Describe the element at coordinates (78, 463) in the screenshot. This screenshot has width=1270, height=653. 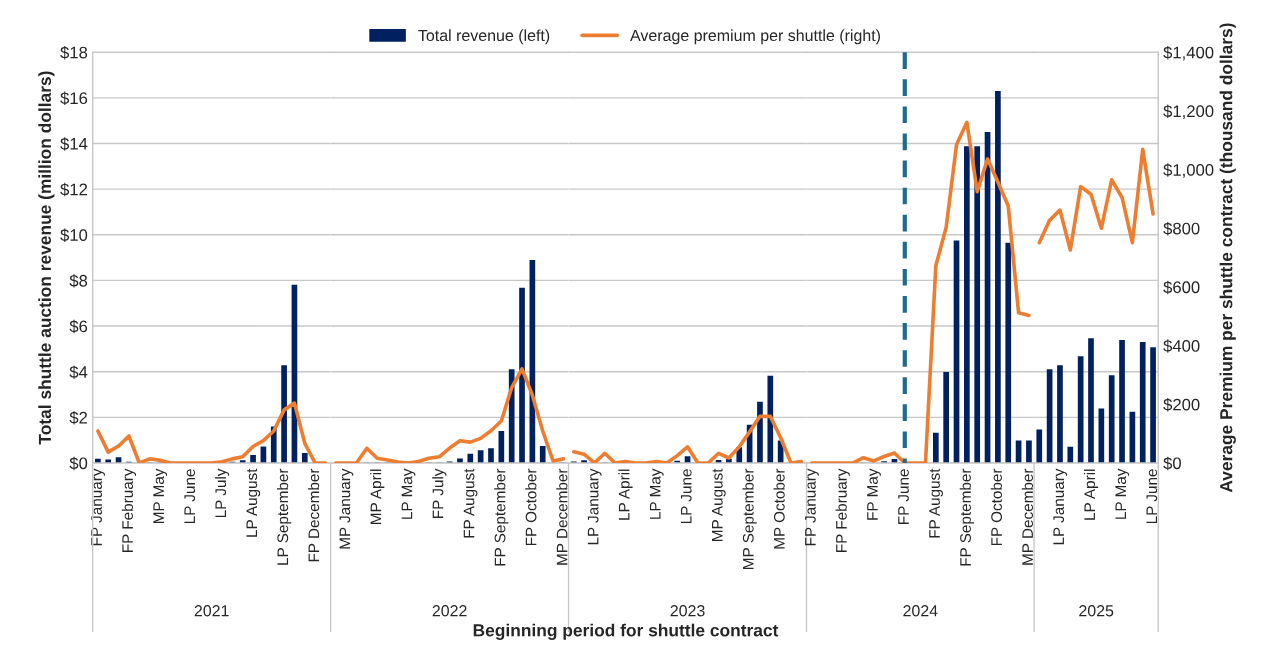
I see `y-tick-label: $0` at that location.